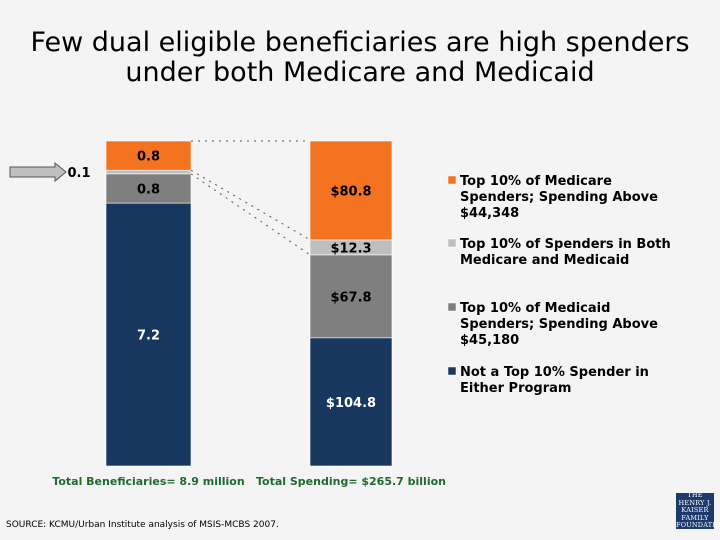  I want to click on legend-label-3-line-2: Spenders; Spending Above, so click(559, 324).